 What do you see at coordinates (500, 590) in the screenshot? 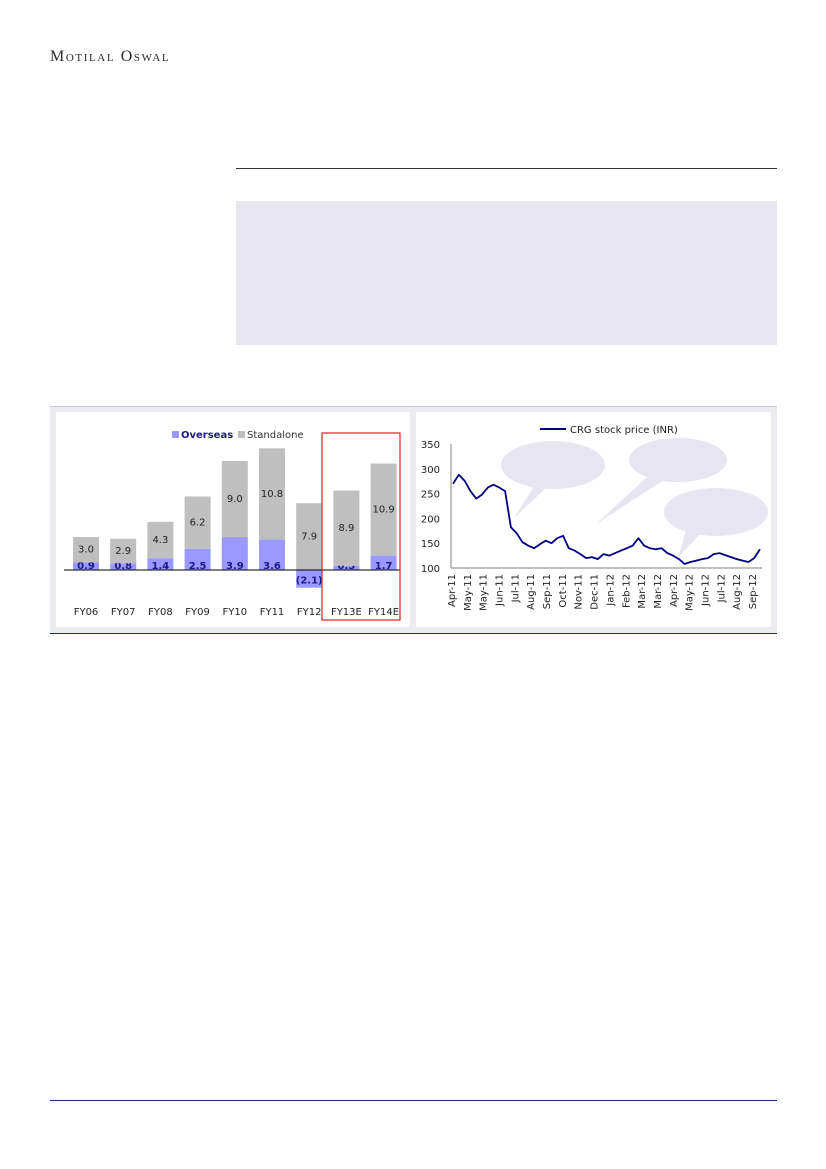
I see `x-tick-label: Jun-11` at bounding box center [500, 590].